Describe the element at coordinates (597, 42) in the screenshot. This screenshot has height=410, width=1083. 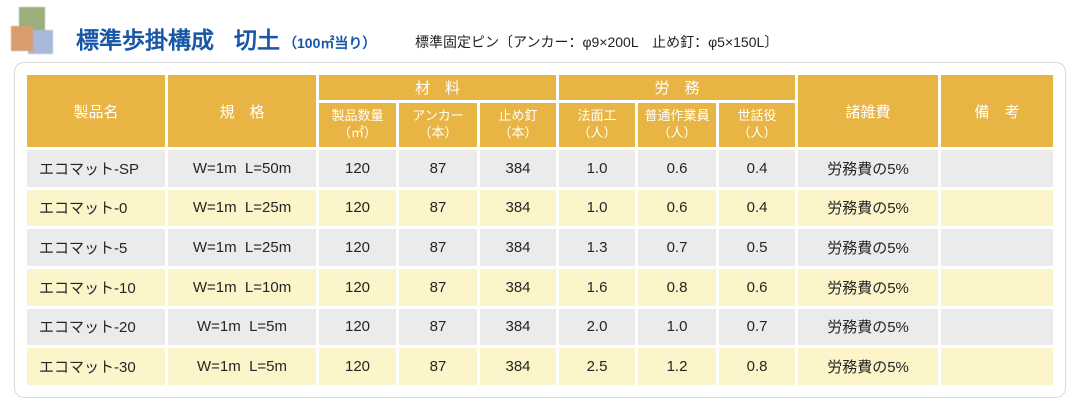
I see `pin-spec-note: 標準固定ピン〔アンカー：φ9×200L 止め釘：φ5×150L〕` at that location.